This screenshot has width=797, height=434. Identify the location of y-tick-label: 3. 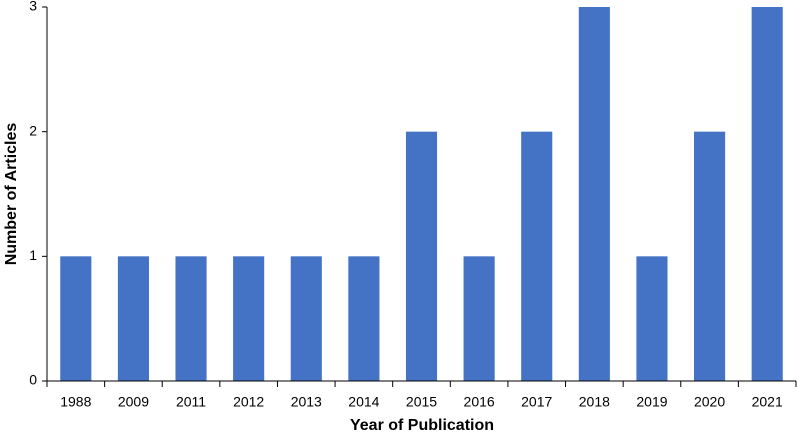
(33, 7).